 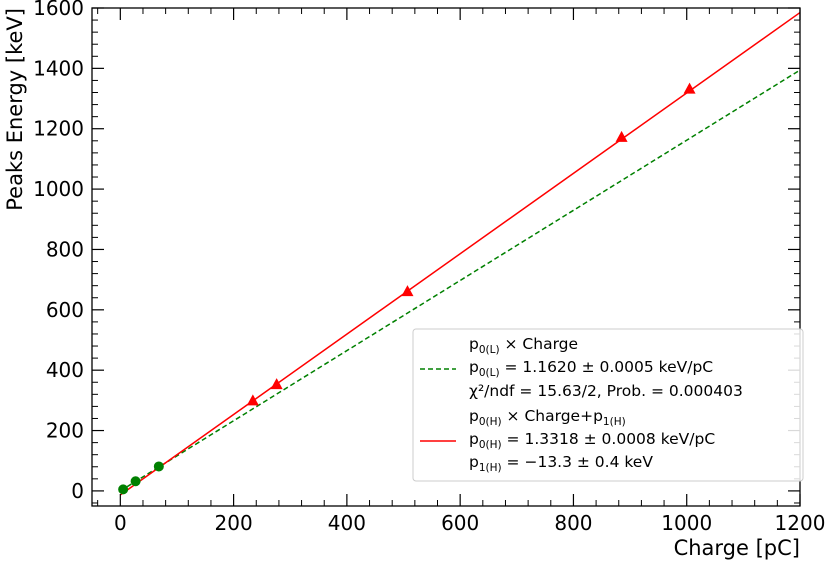 I want to click on x-axis-title: Charge [pC], so click(x=737, y=548).